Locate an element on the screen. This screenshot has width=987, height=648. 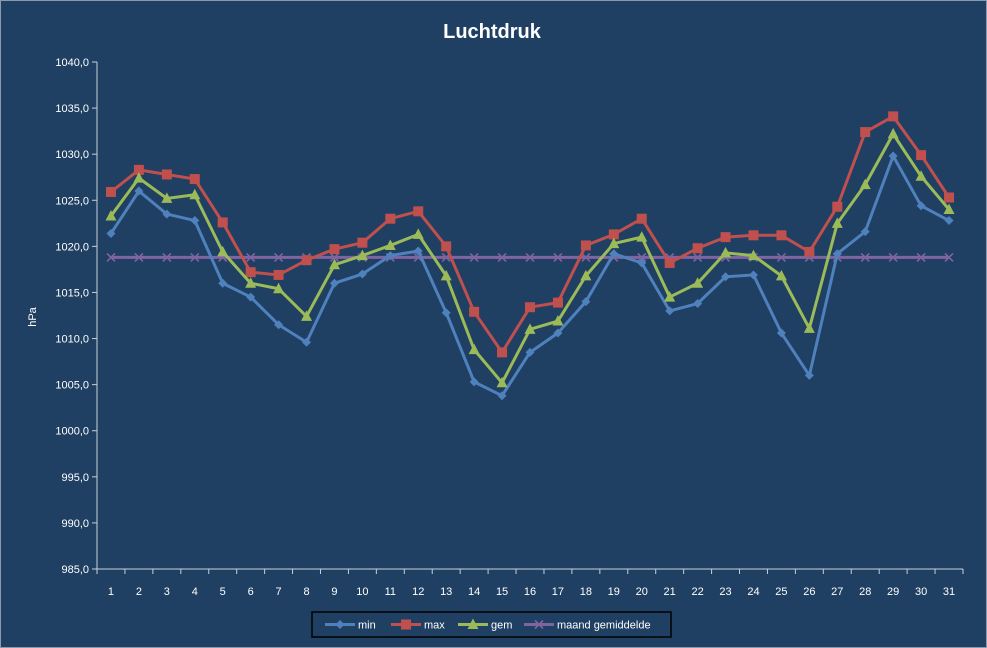
chart-title: Luchtdruk is located at coordinates (492, 32).